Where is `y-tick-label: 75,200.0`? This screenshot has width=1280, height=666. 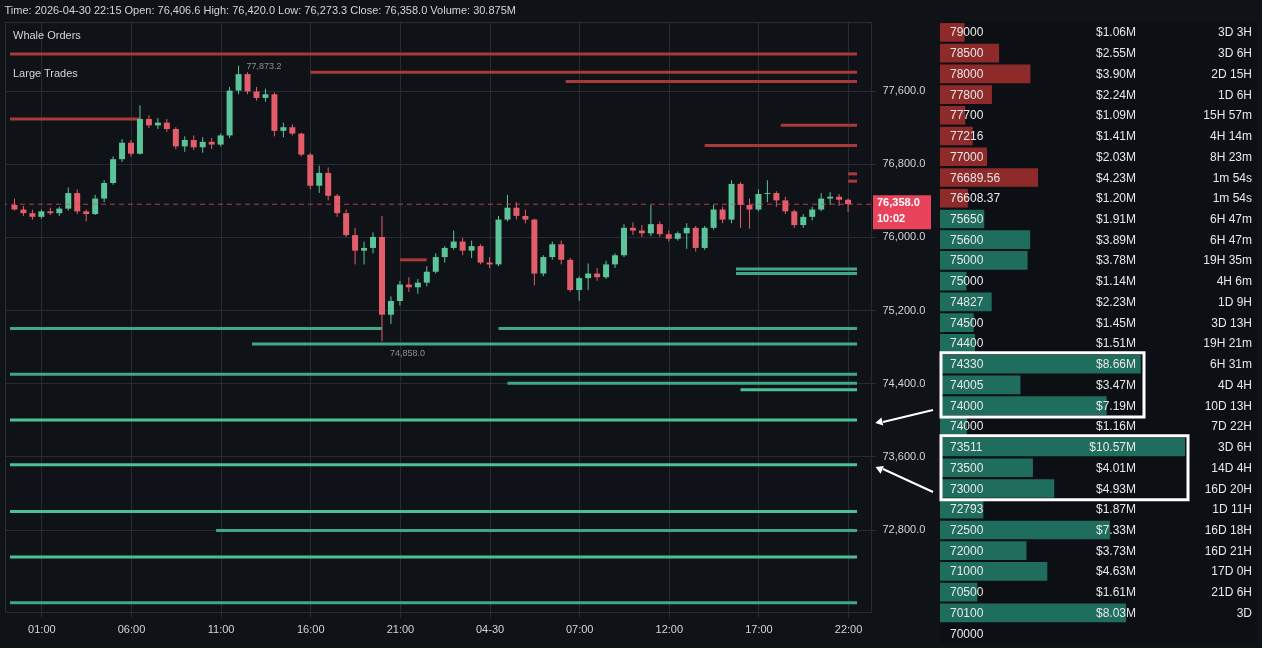
y-tick-label: 75,200.0 is located at coordinates (904, 309).